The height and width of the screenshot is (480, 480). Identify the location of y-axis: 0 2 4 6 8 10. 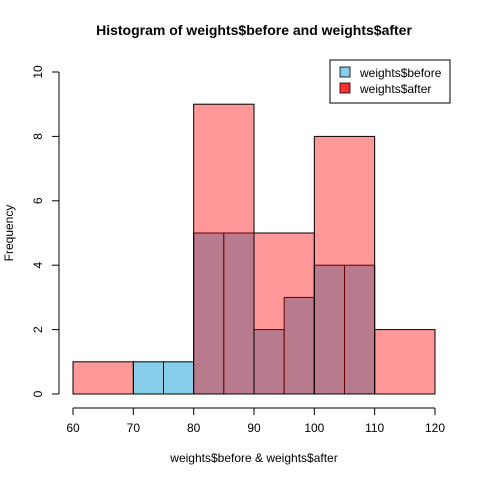
(45, 231).